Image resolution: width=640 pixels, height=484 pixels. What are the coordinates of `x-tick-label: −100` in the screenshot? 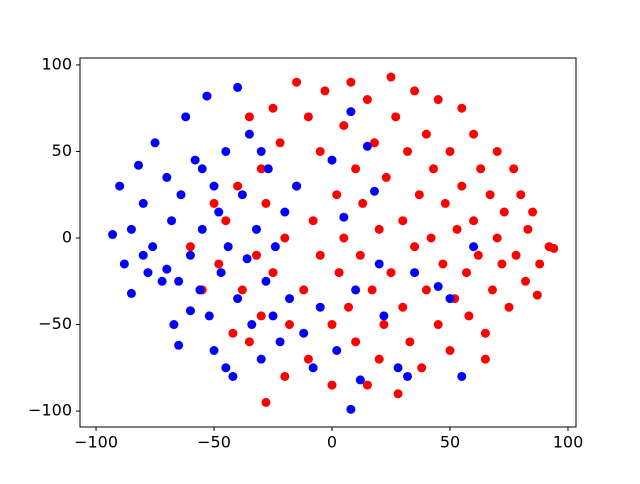 It's located at (96, 442).